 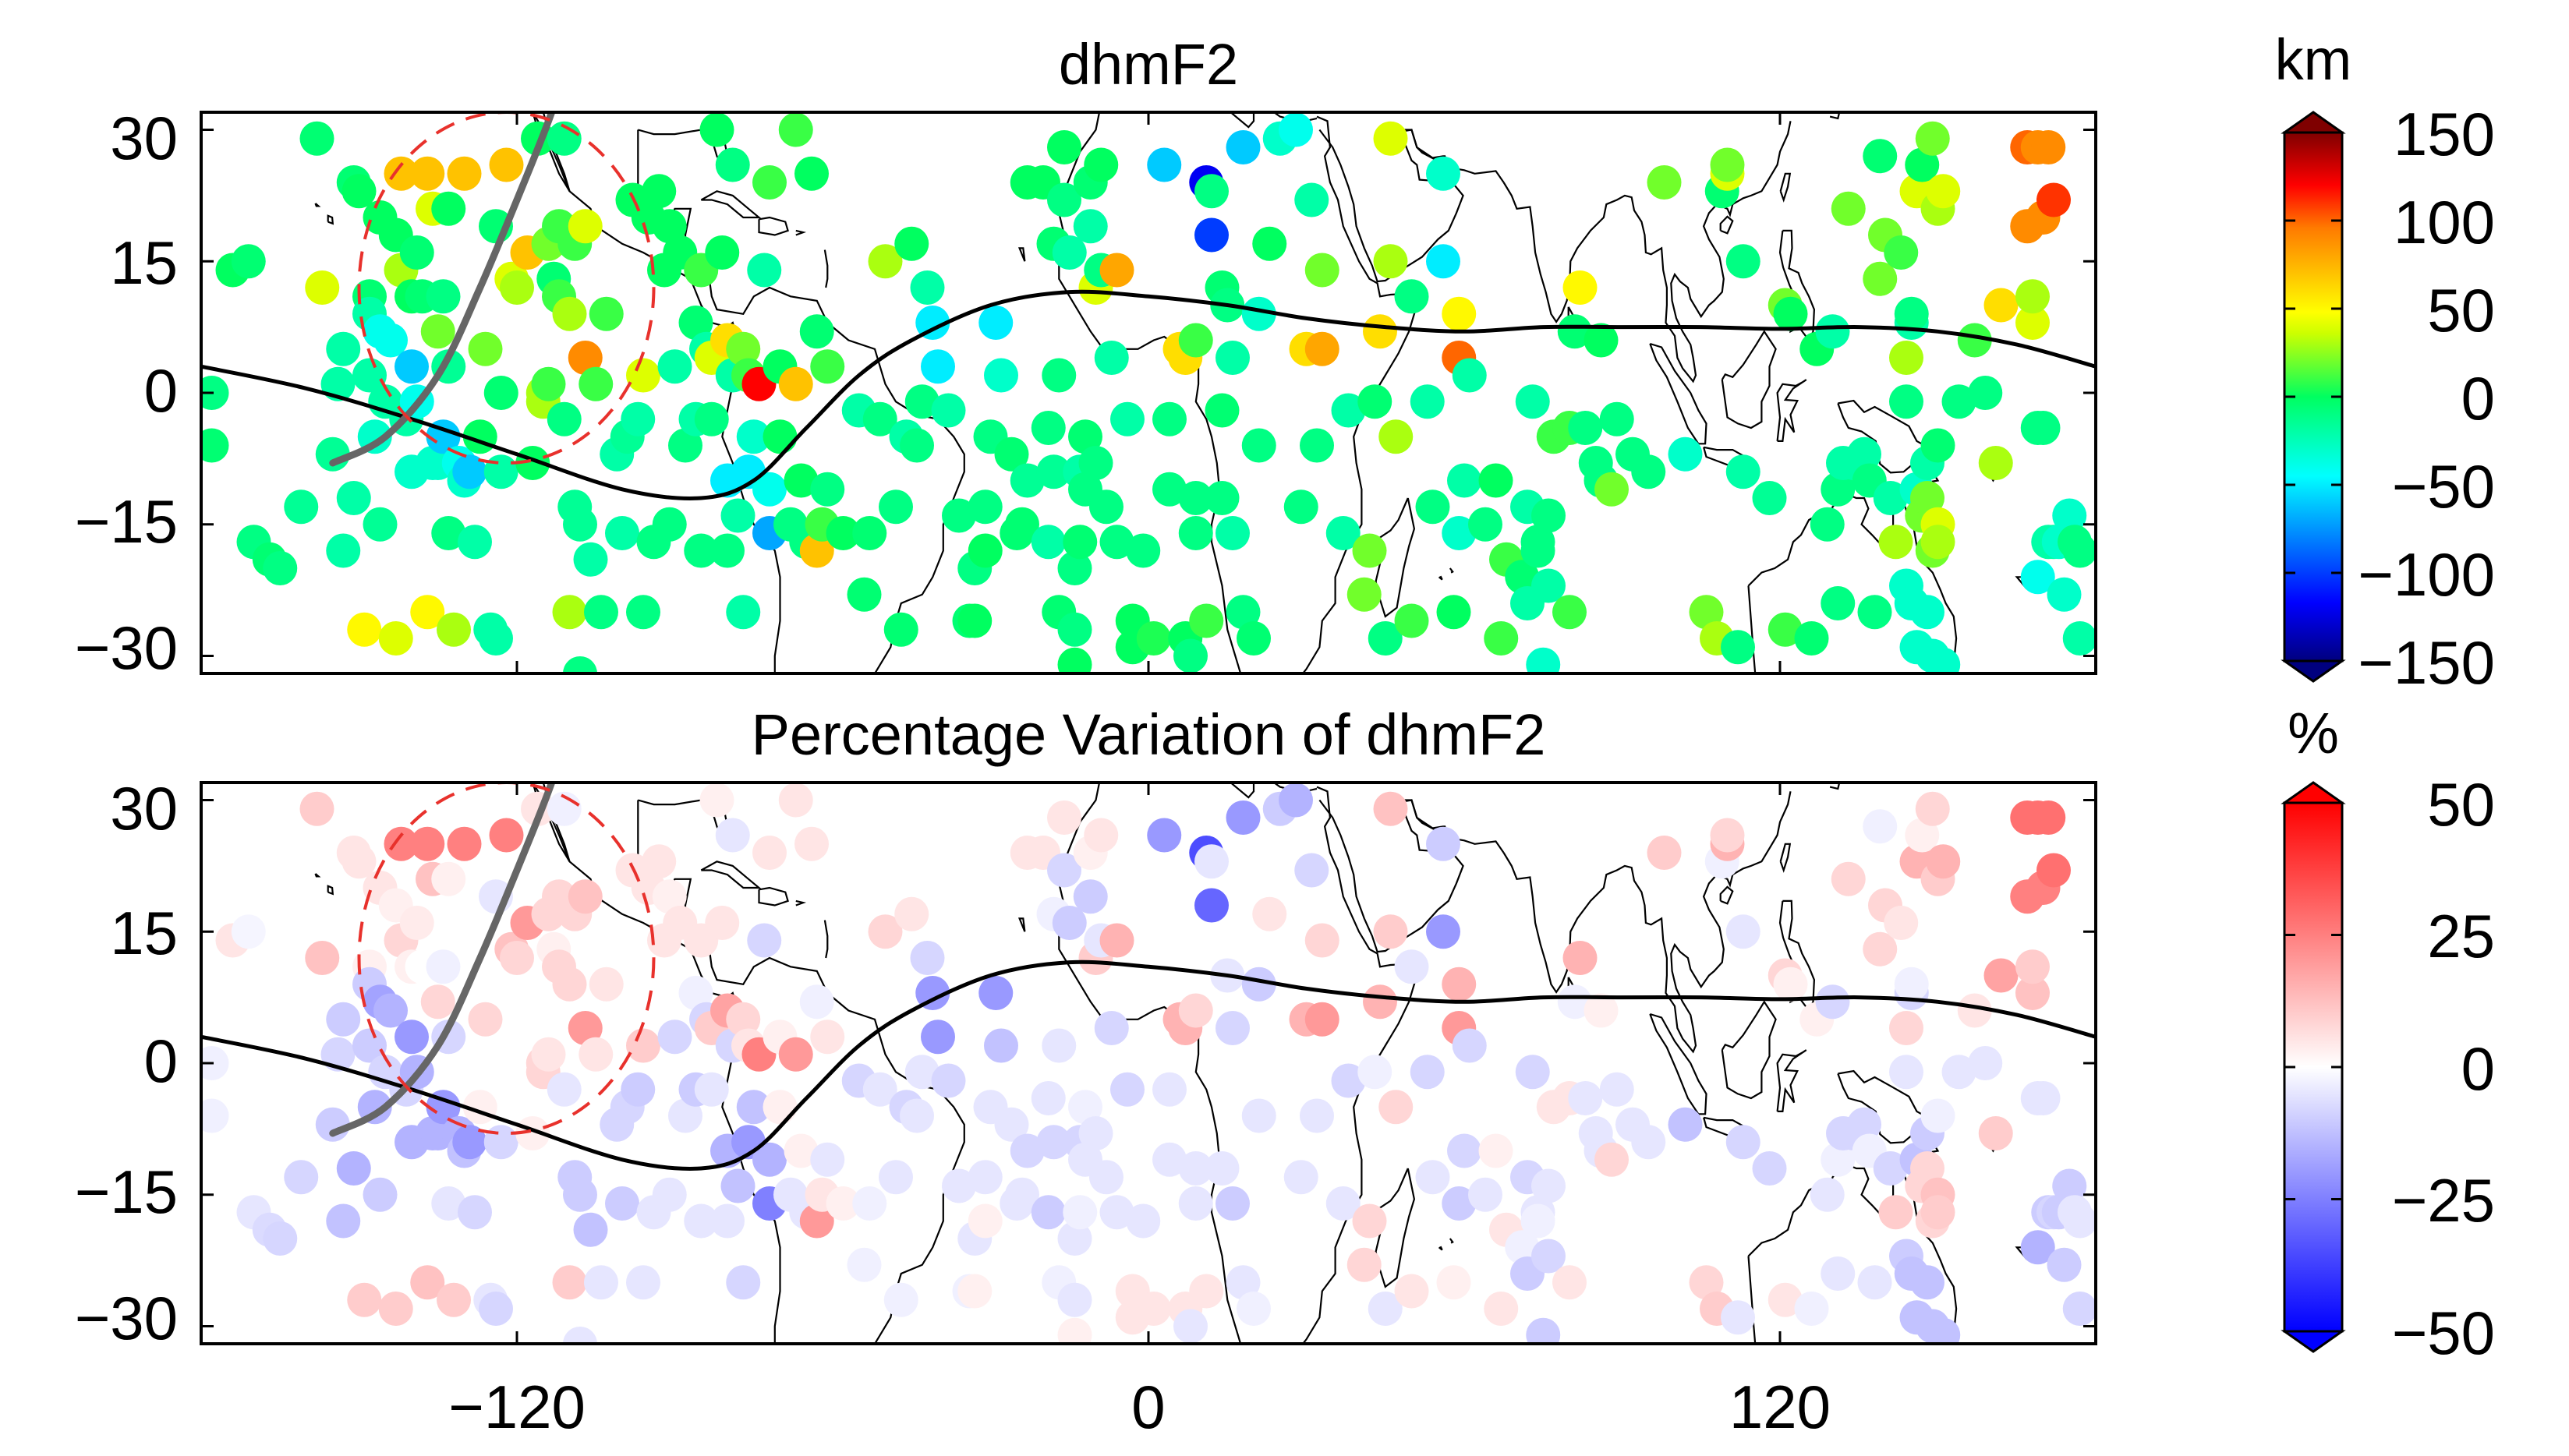 I want to click on y-tick-label: 30, so click(x=144, y=138).